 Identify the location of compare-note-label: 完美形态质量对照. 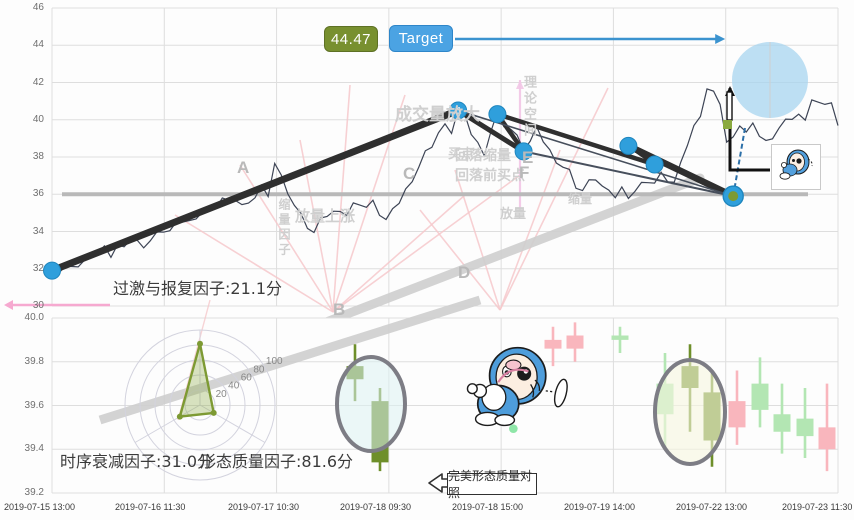
(492, 484).